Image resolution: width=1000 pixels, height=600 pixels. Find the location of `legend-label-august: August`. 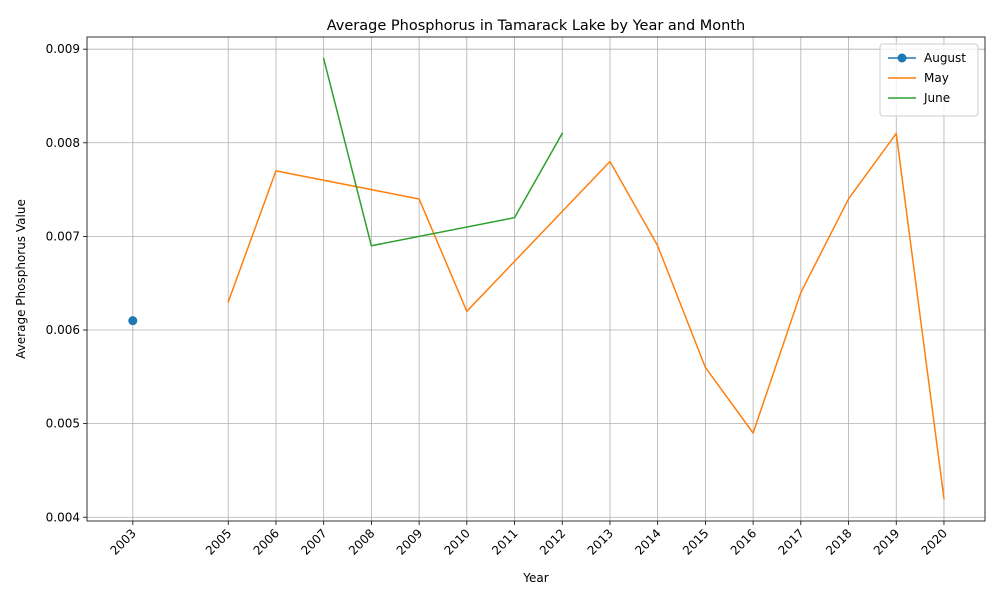

legend-label-august: August is located at coordinates (945, 58).